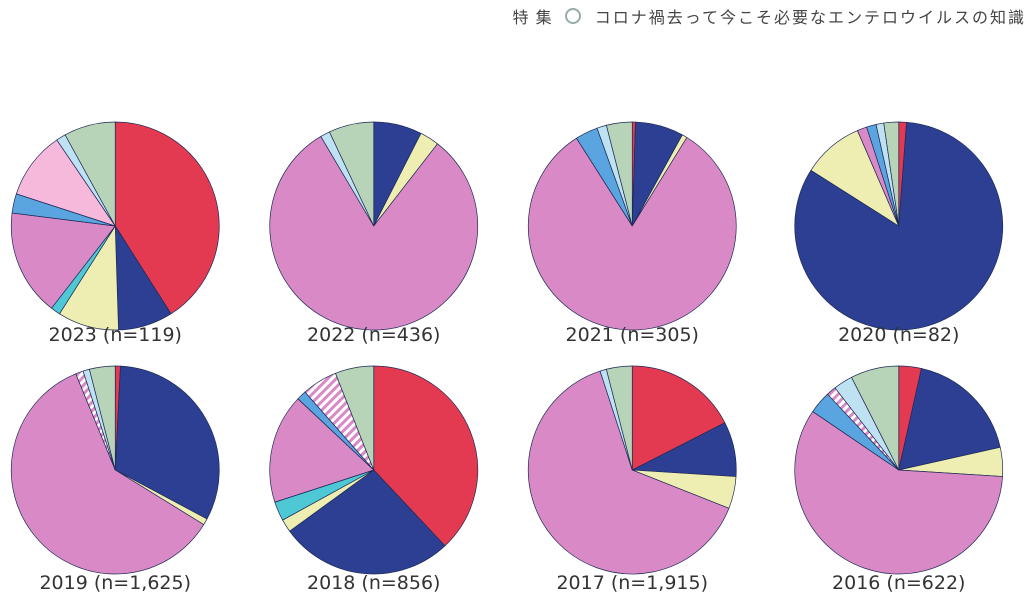 The width and height of the screenshot is (1034, 612). Describe the element at coordinates (632, 335) in the screenshot. I see `pie-label: 2021 (n=305)` at that location.